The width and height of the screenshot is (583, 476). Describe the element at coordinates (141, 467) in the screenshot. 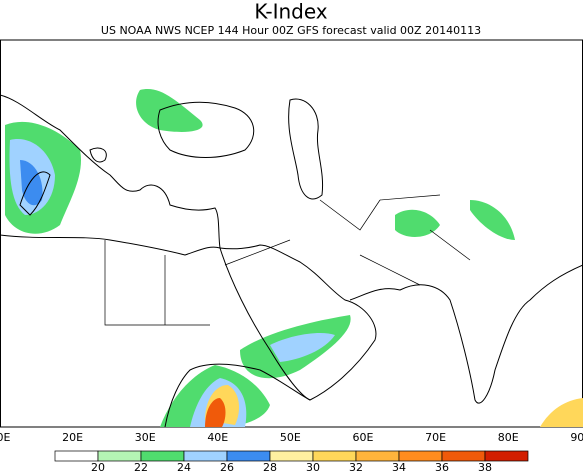

I see `colorbar-label: 22` at that location.